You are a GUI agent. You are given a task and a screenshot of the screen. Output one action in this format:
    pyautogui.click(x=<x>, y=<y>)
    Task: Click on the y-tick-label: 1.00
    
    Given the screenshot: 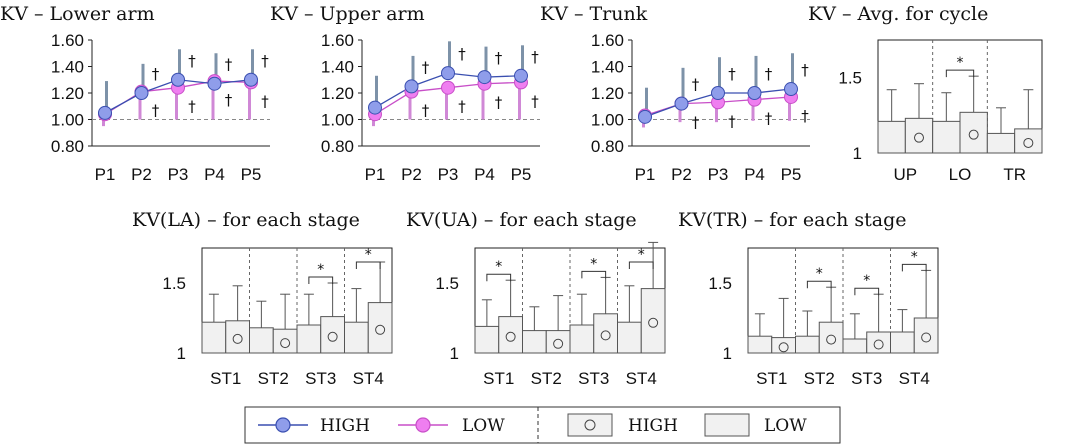 What is the action you would take?
    pyautogui.click(x=337, y=120)
    